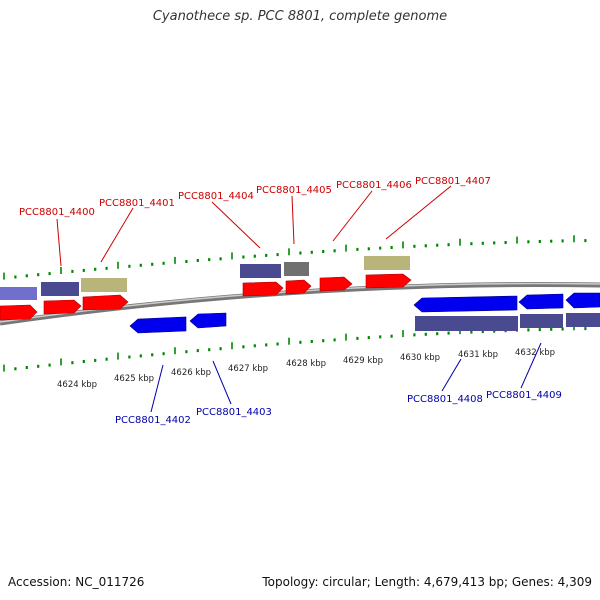 The height and width of the screenshot is (600, 600). What do you see at coordinates (445, 399) in the screenshot?
I see `gene-label-pcc8801-4408: PCC8801_4408` at bounding box center [445, 399].